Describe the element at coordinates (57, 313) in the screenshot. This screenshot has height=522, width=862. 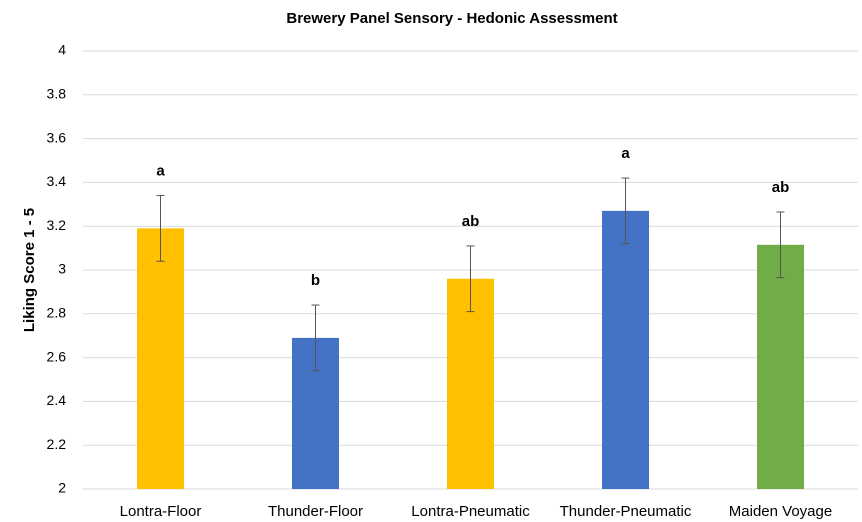
I see `y-tick-label: 2.8` at that location.